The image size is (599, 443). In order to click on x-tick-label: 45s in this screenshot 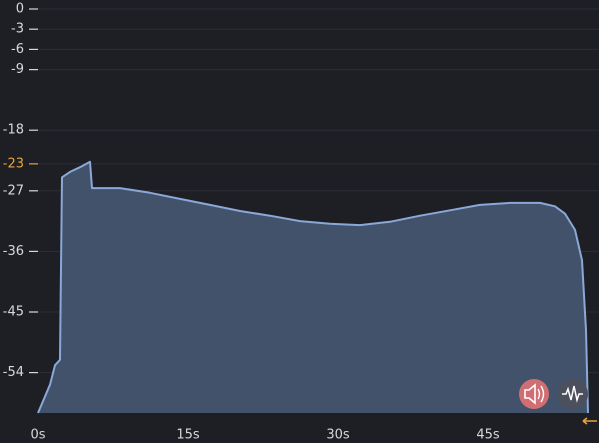, I will do `click(488, 435)`.